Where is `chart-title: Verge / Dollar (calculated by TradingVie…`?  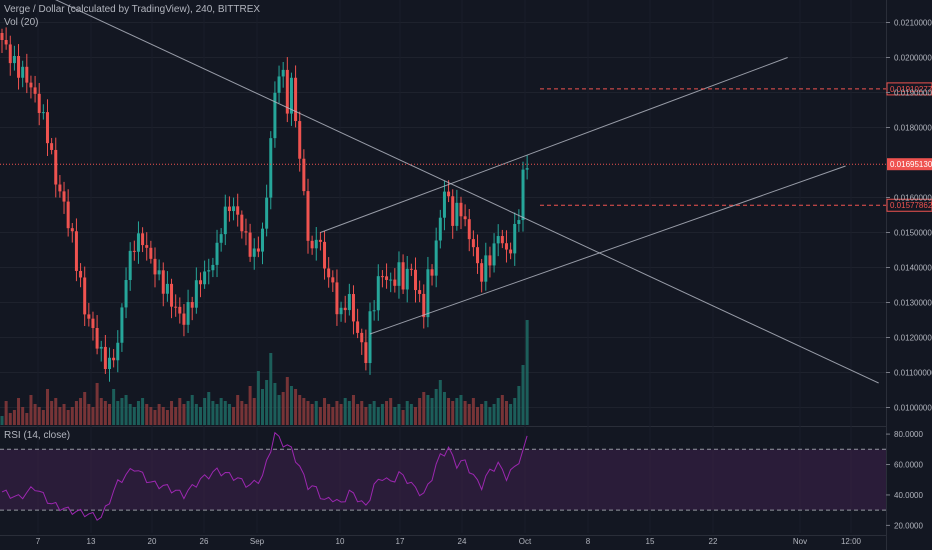
chart-title: Verge / Dollar (calculated by TradingVie… is located at coordinates (132, 9).